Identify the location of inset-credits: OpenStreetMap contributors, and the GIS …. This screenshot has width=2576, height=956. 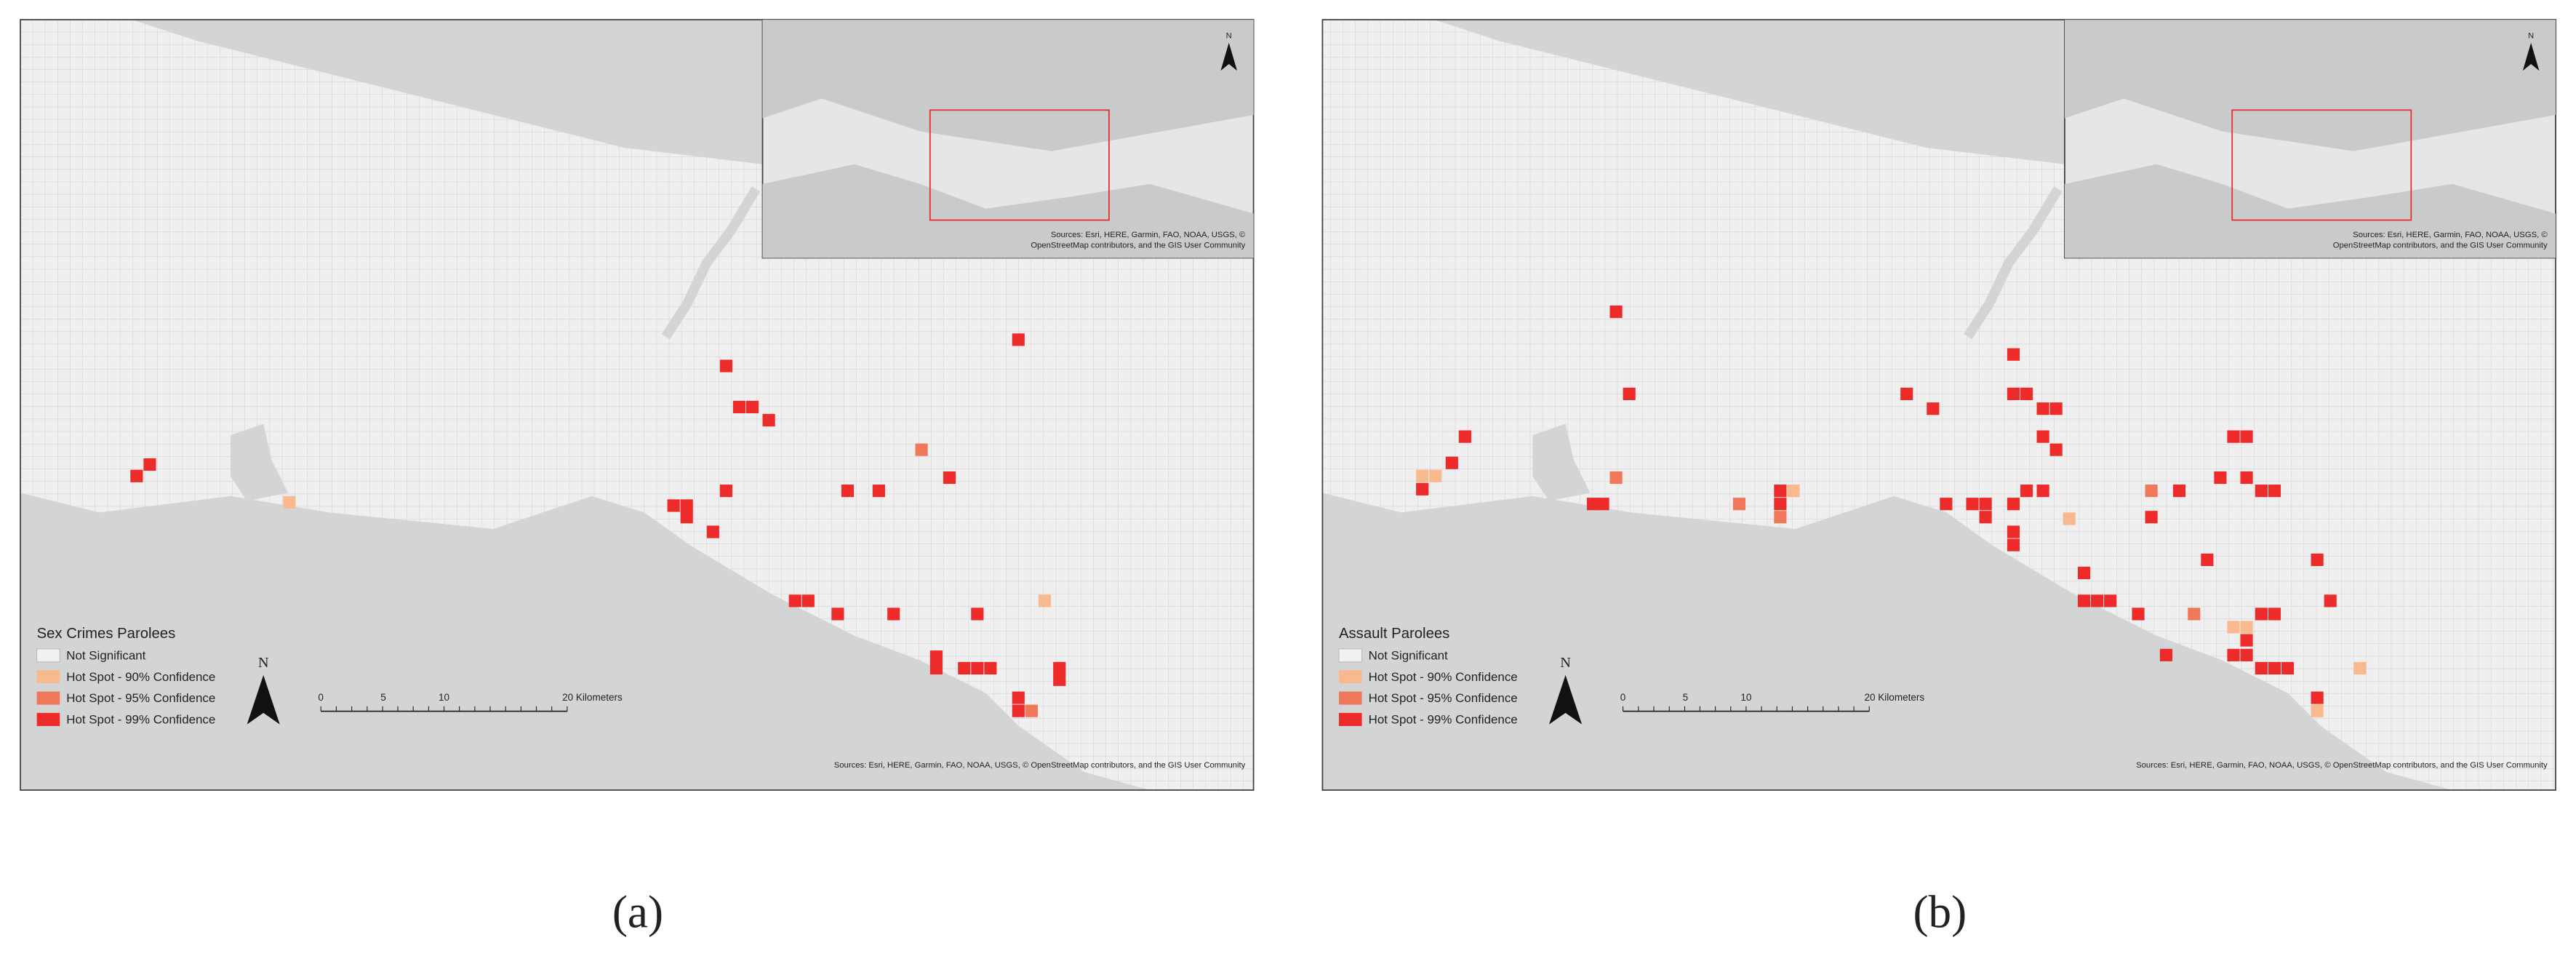
(2440, 246).